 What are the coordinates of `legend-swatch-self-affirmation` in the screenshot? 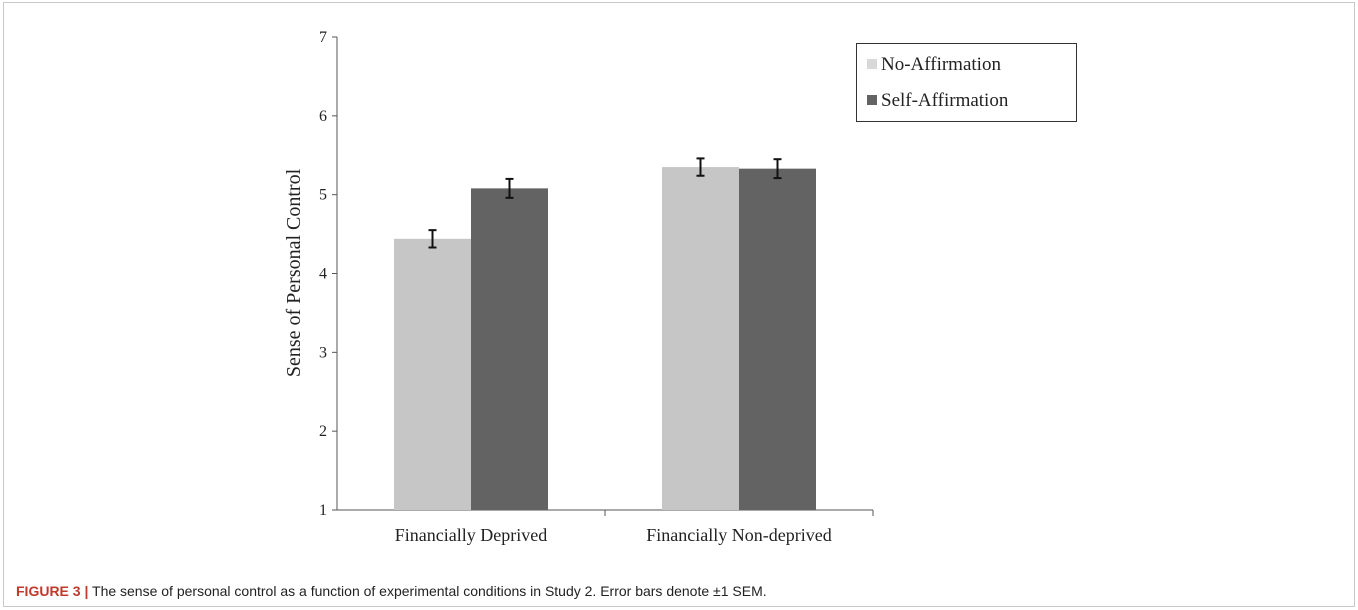 It's located at (872, 100).